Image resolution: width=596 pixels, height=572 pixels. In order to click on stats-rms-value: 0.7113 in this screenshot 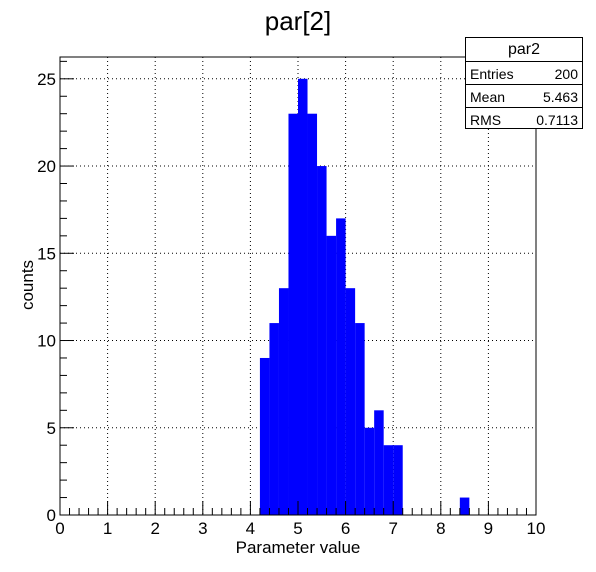, I will do `click(557, 120)`.